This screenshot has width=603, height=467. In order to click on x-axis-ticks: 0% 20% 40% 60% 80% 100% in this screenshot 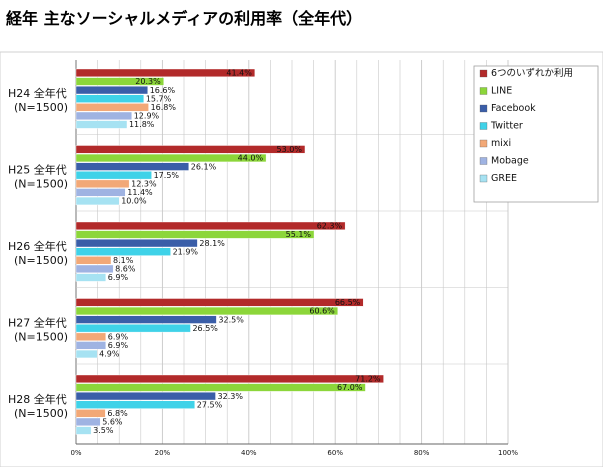, I will do `click(294, 453)`.